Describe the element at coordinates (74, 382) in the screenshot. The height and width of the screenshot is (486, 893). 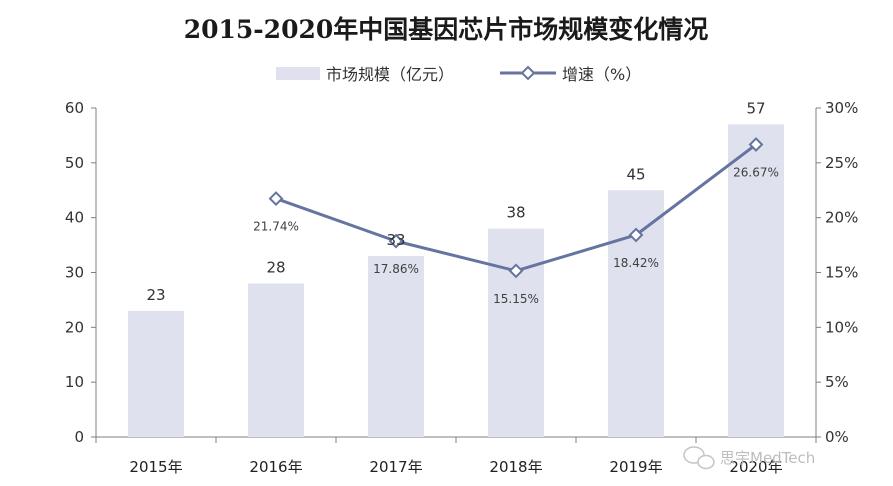
I see `y-left-tick-label: 10` at that location.